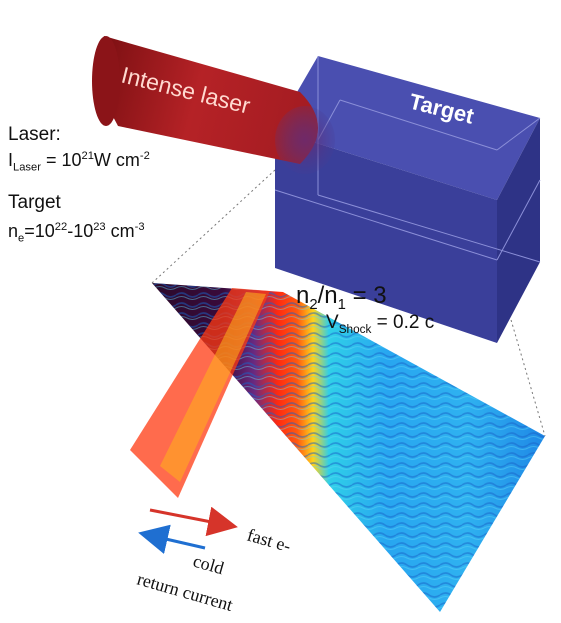  Describe the element at coordinates (76, 233) in the screenshot. I see `target-density: ne=1022-1023 cm-3` at that location.